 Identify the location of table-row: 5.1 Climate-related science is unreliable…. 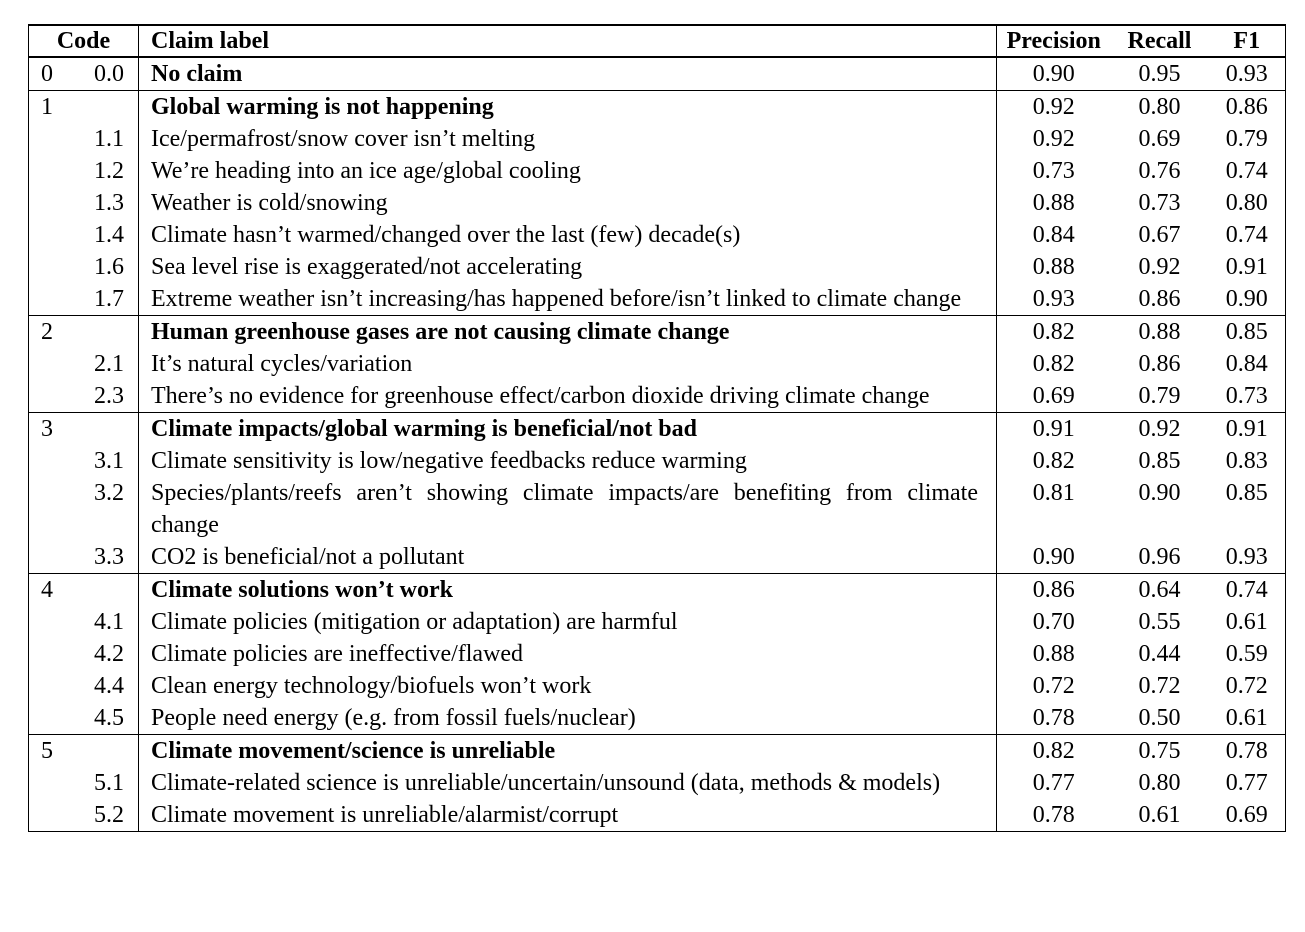
(657, 783).